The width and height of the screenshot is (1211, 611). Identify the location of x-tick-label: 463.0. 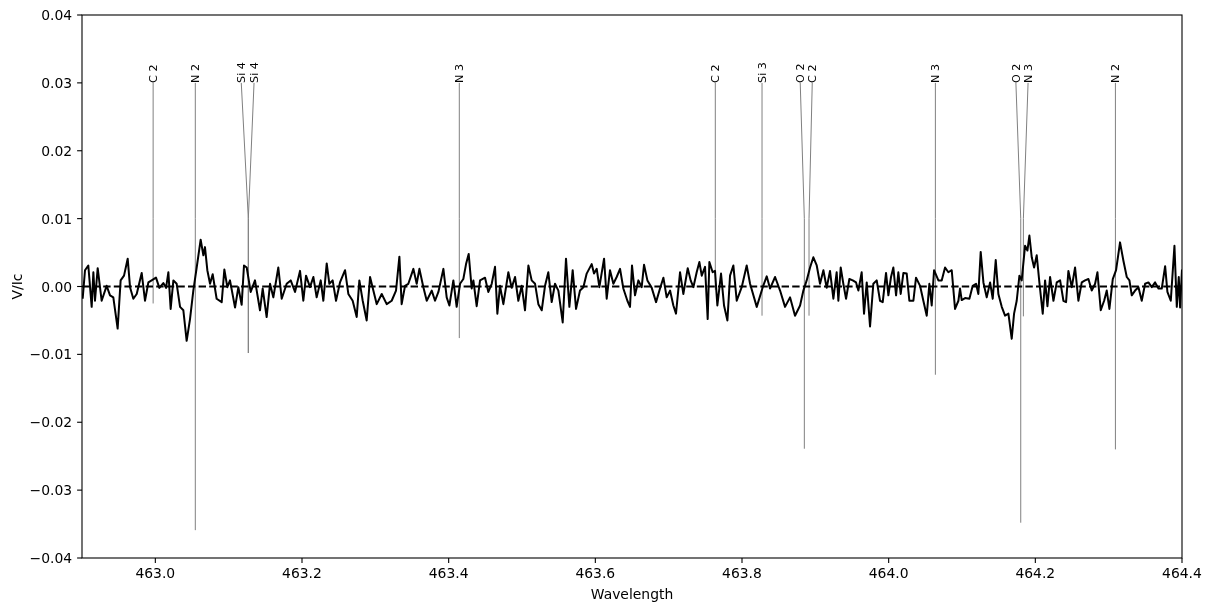
(155, 573).